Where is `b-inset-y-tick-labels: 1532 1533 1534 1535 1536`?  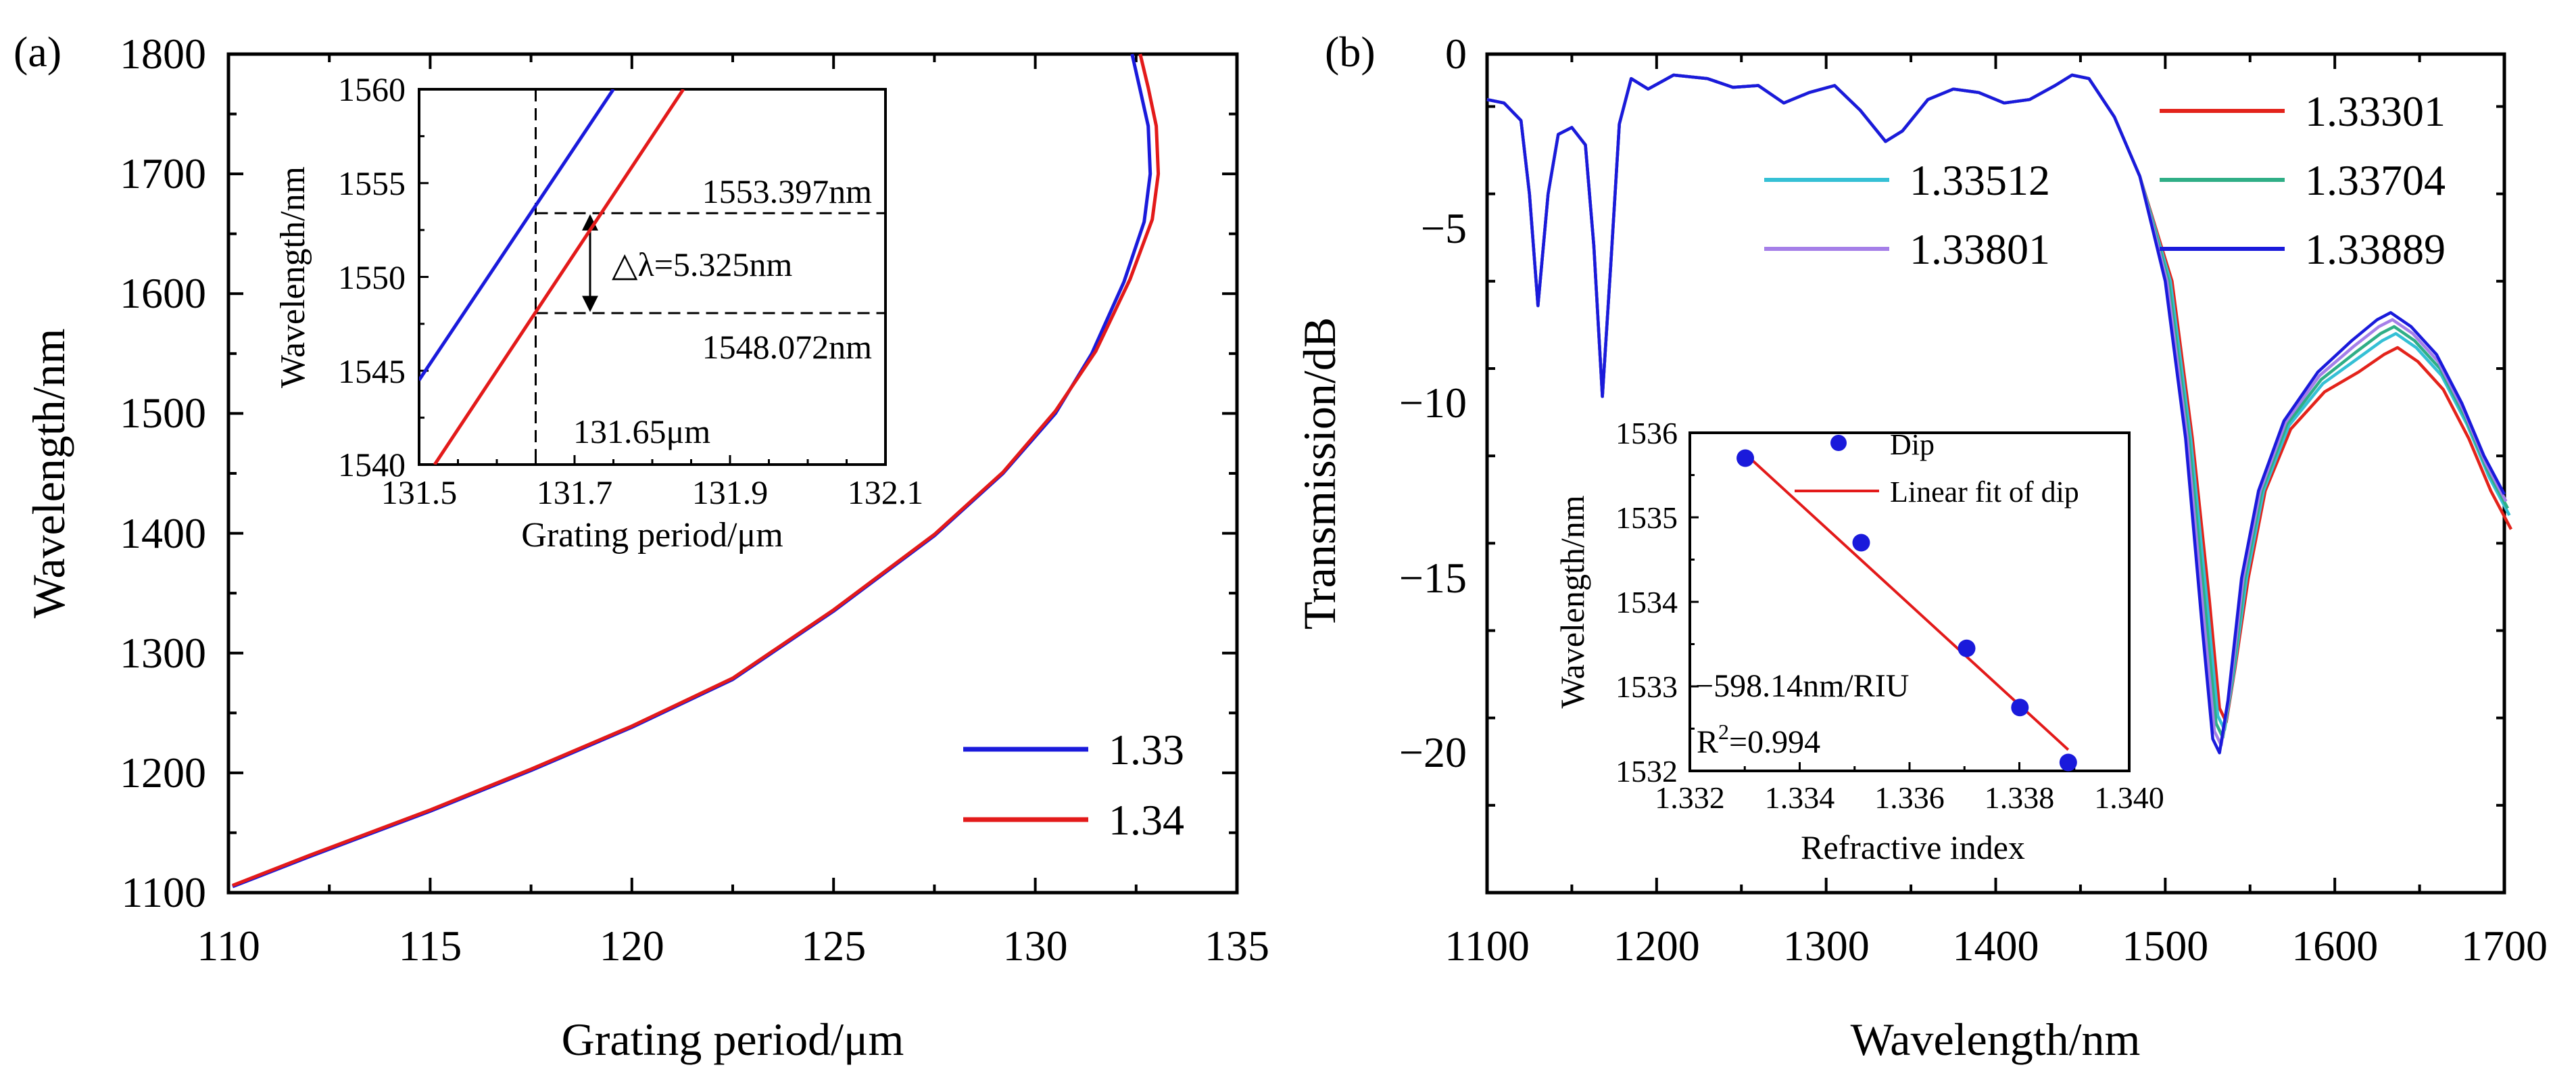
b-inset-y-tick-labels: 1532 1533 1534 1535 1536 is located at coordinates (1646, 602).